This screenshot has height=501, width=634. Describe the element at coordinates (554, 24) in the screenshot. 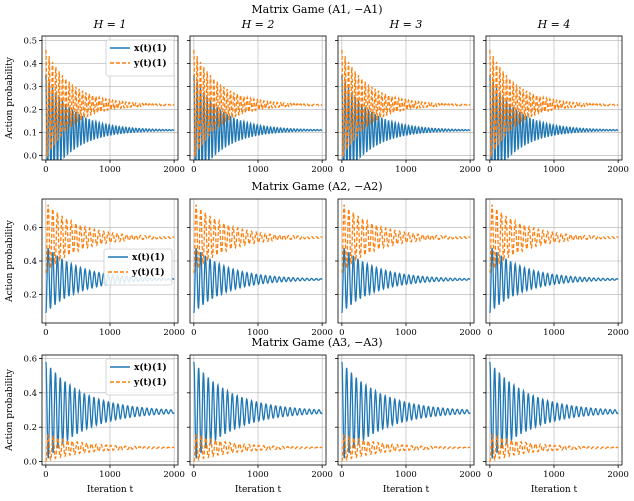

I see `panel-title: H = 4` at that location.